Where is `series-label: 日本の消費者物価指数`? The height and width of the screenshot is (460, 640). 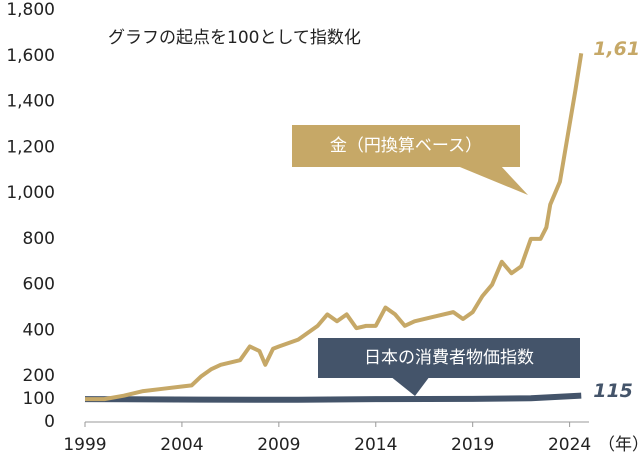 series-label: 日本の消費者物価指数 is located at coordinates (449, 358).